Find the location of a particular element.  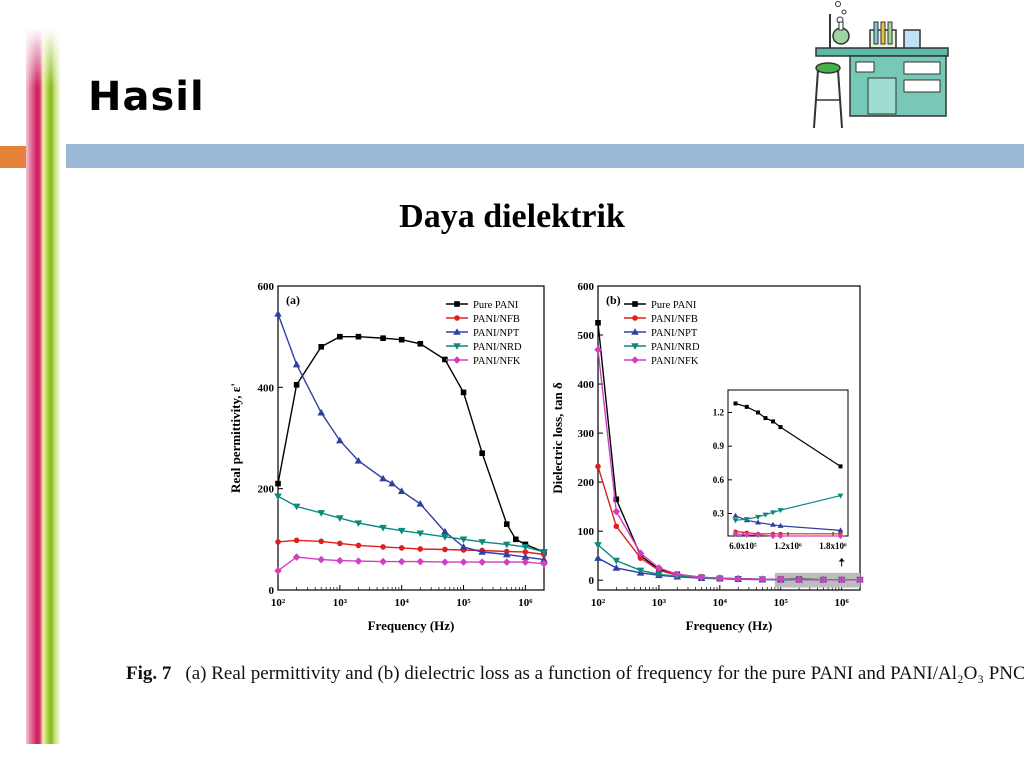

y-tick-label: 100 is located at coordinates (586, 532).